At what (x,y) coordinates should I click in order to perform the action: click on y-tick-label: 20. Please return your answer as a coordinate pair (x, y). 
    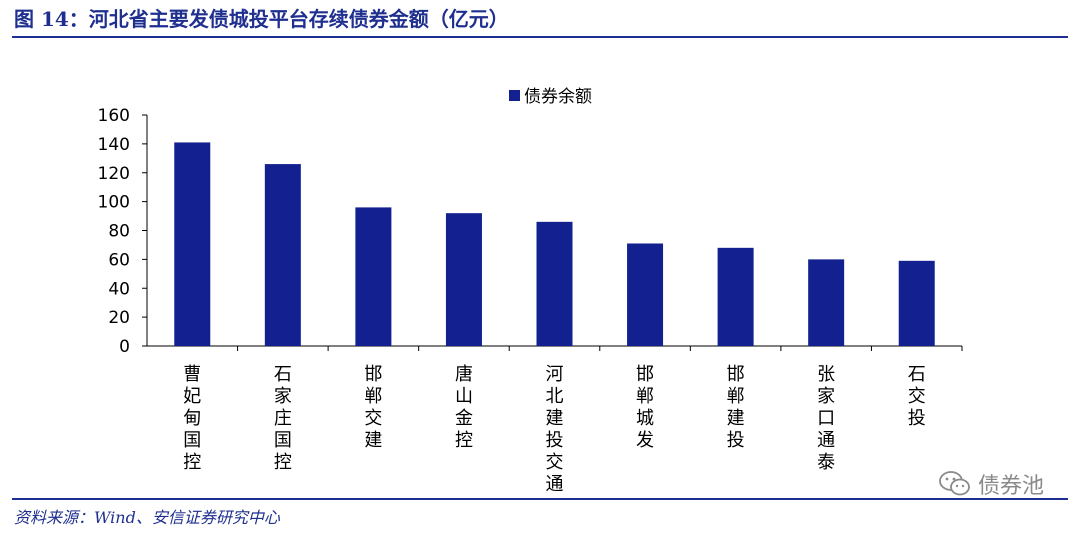
    Looking at the image, I should click on (119, 318).